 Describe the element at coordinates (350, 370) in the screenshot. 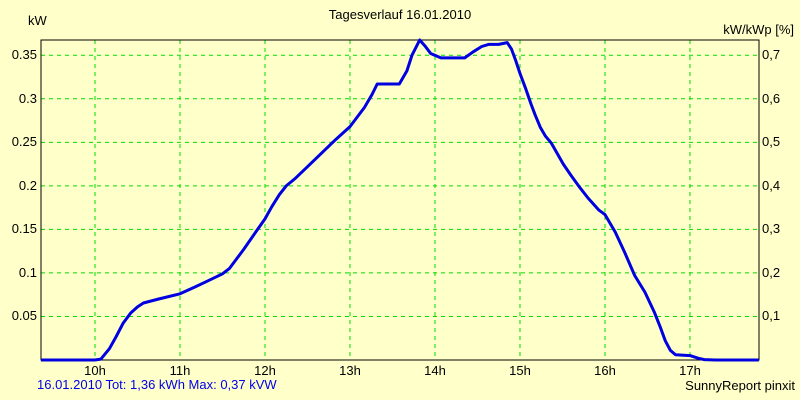

I see `x-axis-tick-label: 13h` at that location.